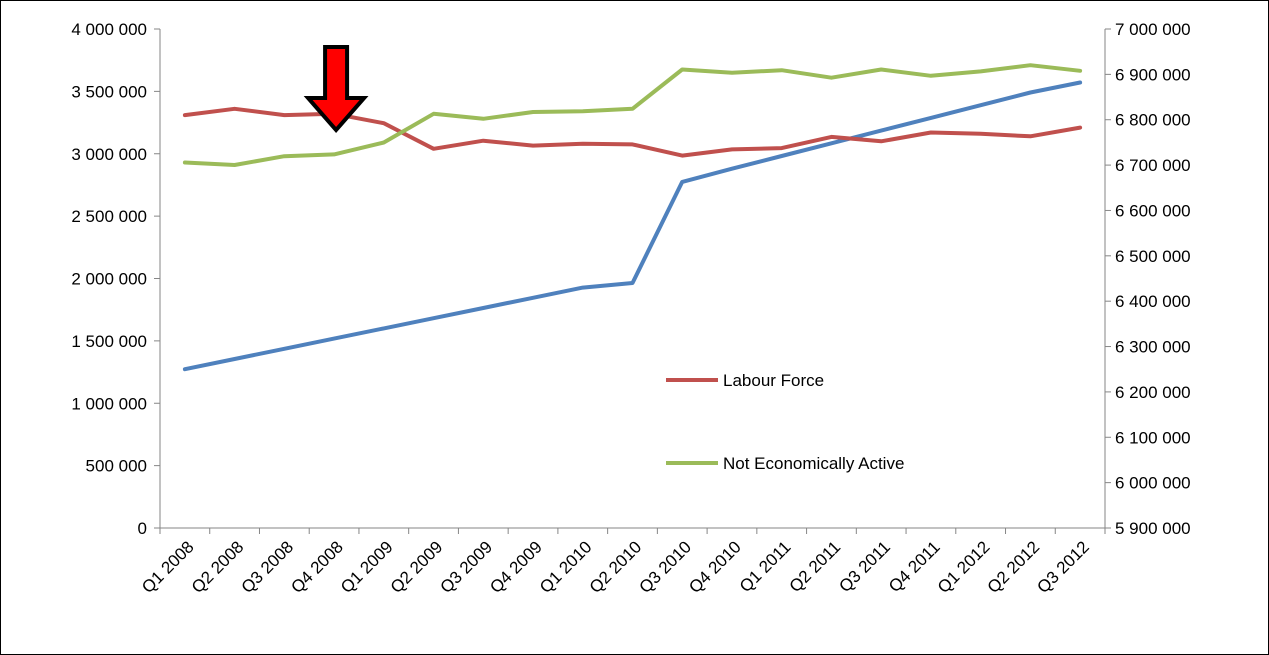  What do you see at coordinates (109, 29) in the screenshot?
I see `y-left-tick-label: 4 000 000` at bounding box center [109, 29].